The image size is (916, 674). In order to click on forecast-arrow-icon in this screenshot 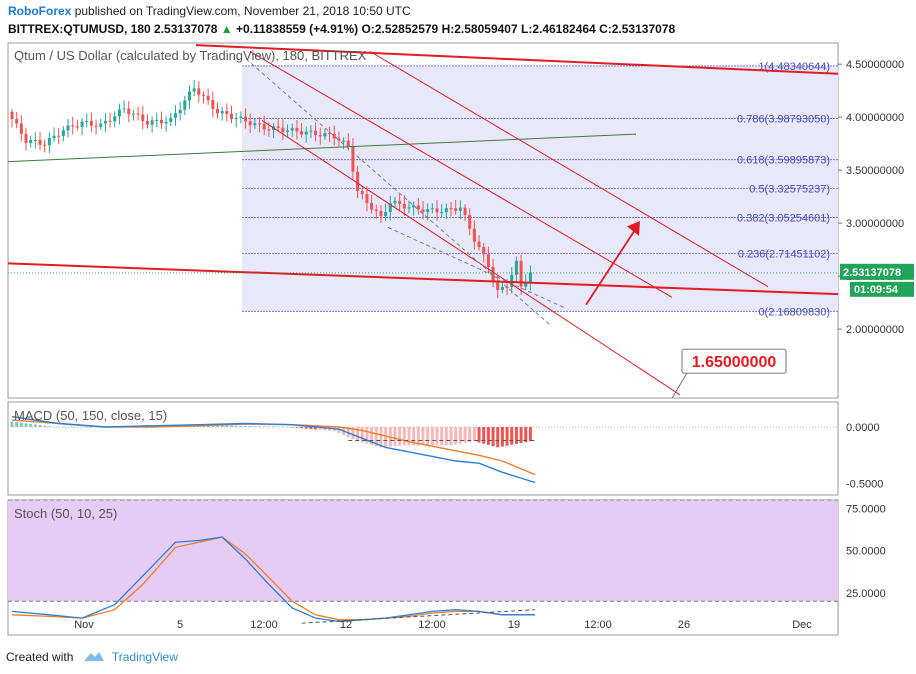, I will do `click(633, 228)`.